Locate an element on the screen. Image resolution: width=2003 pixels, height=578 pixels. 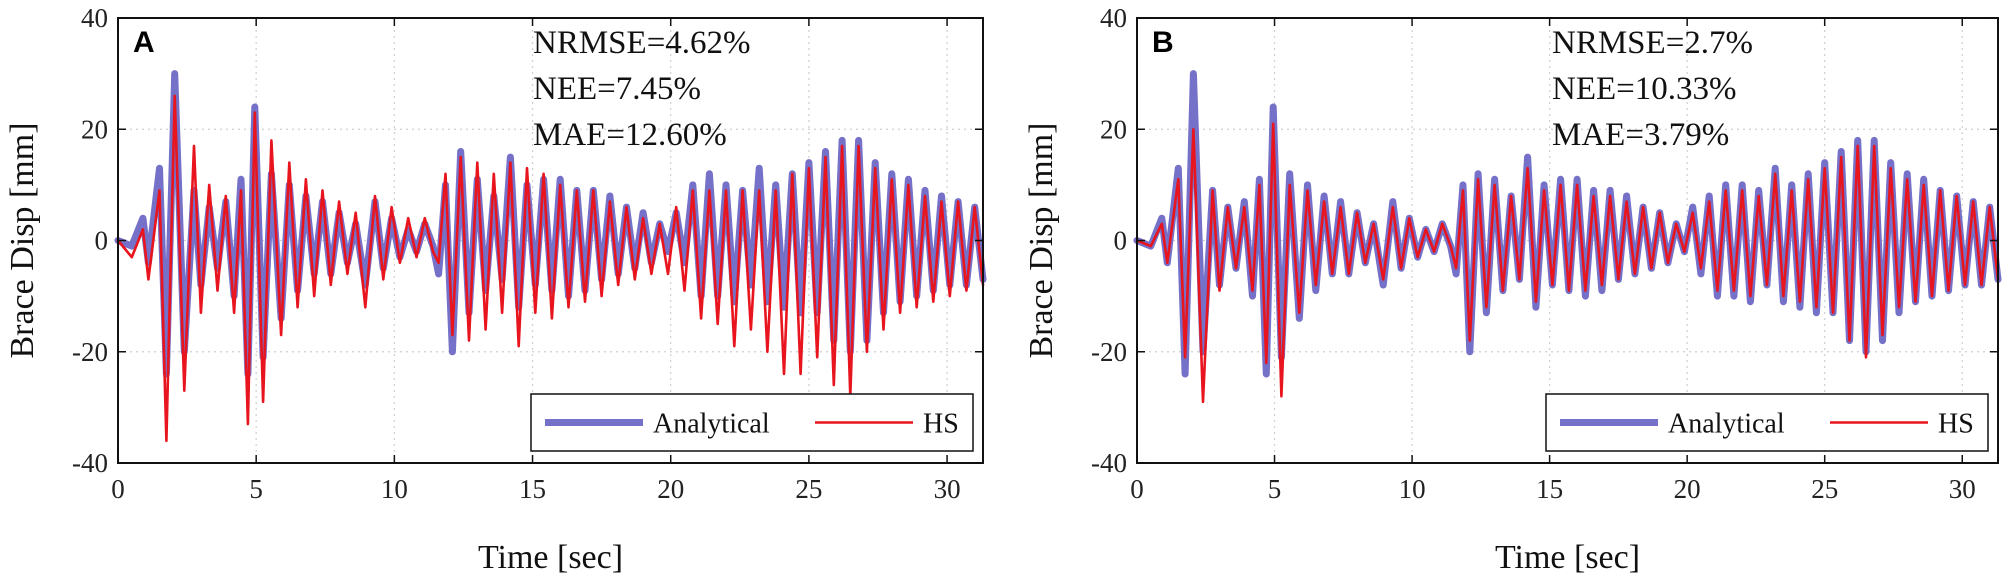
metric-text: NEE=10.33% is located at coordinates (1644, 89).